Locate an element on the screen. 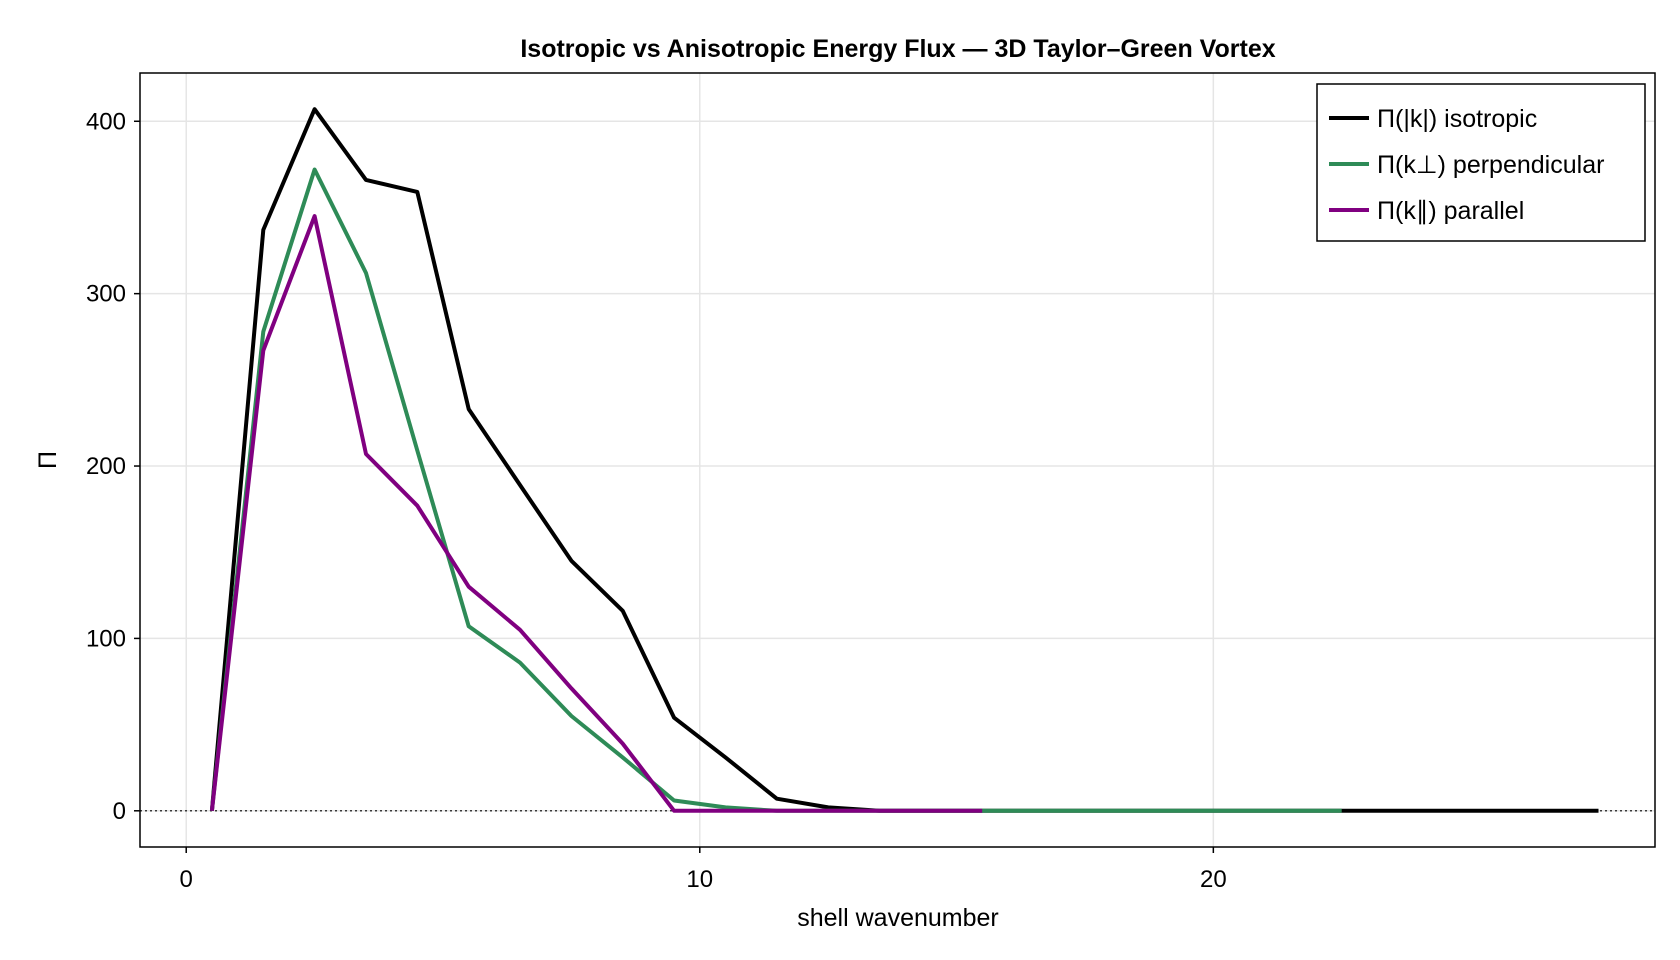 The width and height of the screenshot is (1680, 960). x-tick-label: 10 is located at coordinates (699, 879).